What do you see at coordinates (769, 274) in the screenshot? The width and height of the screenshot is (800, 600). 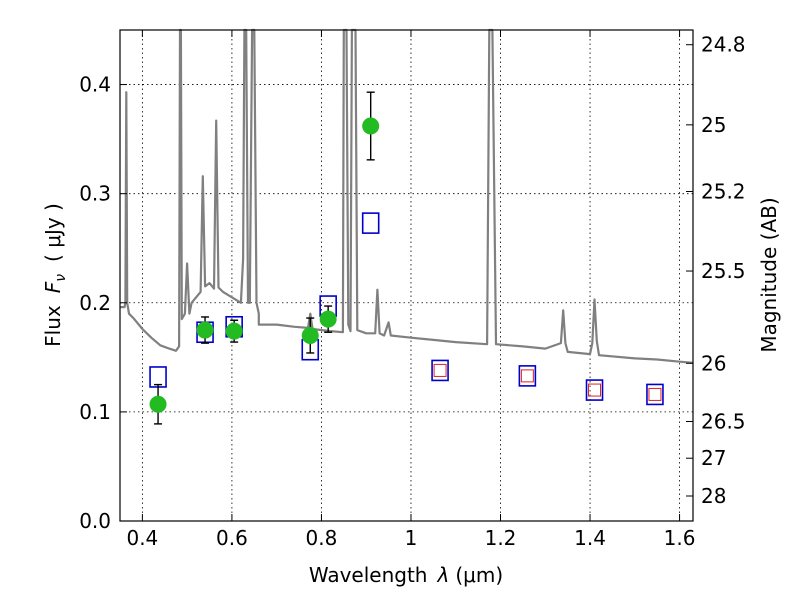 I see `y2-axis-label: Magnitude (AB)` at bounding box center [769, 274].